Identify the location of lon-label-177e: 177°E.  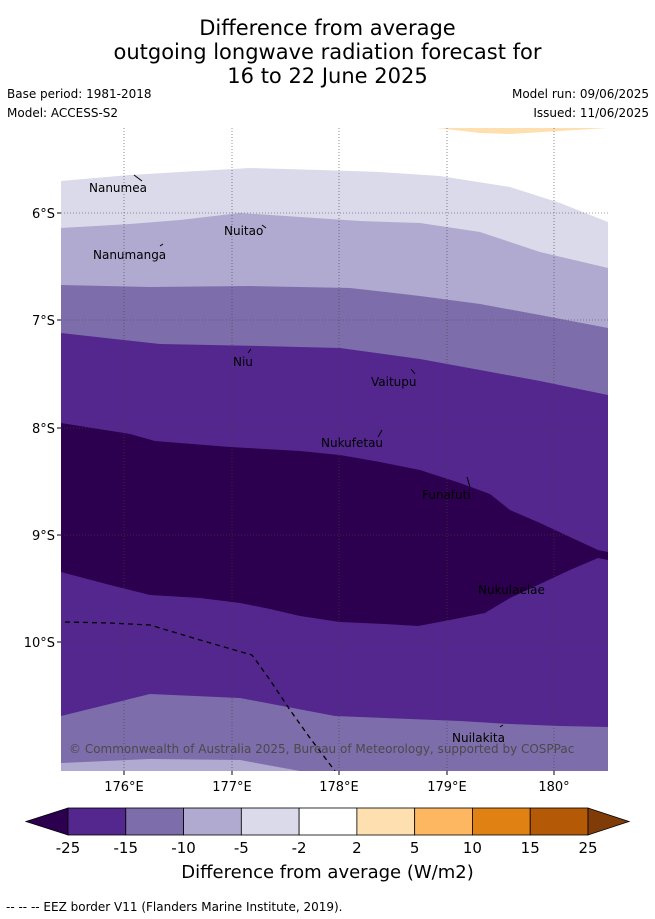
(232, 787).